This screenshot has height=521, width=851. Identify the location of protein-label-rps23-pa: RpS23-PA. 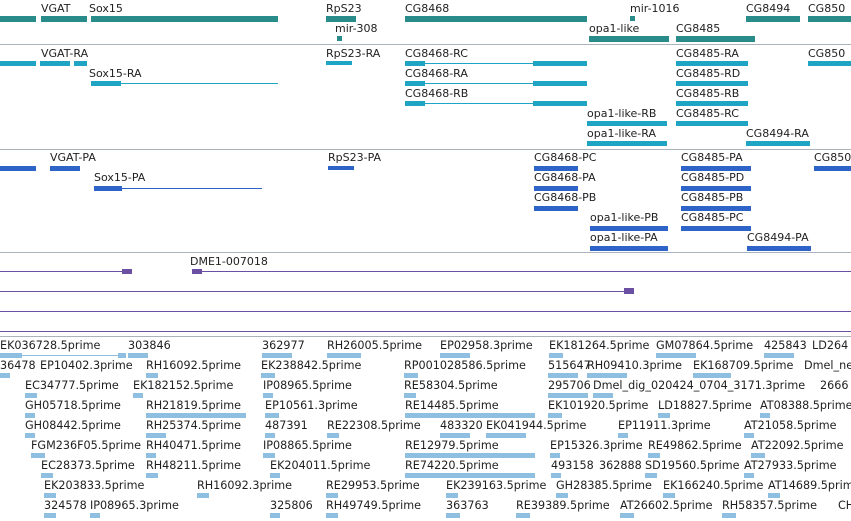
(355, 157).